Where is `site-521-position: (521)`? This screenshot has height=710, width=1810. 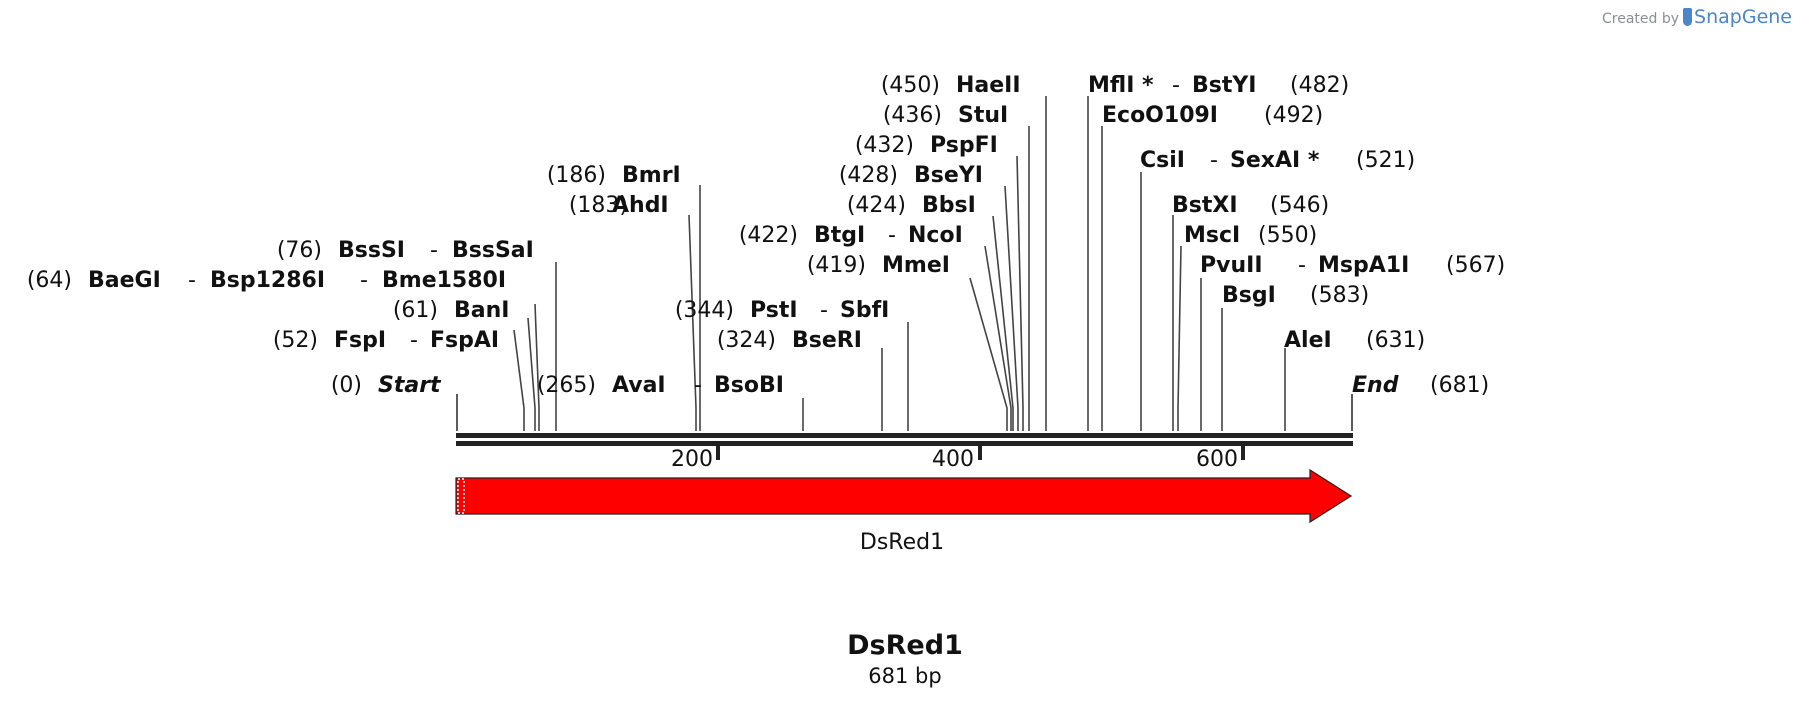 site-521-position: (521) is located at coordinates (1385, 160).